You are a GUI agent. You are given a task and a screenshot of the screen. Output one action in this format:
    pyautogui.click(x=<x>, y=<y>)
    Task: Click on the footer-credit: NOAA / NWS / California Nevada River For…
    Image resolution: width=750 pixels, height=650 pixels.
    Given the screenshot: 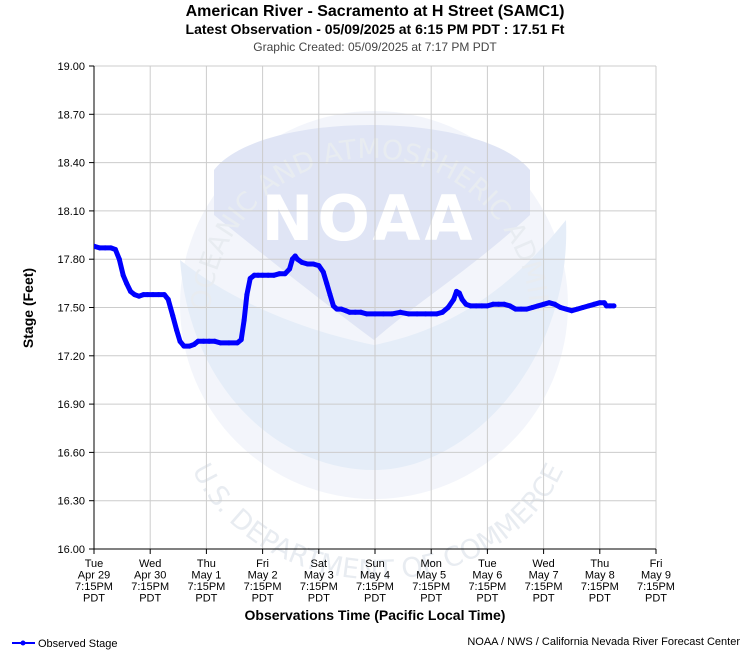 What is the action you would take?
    pyautogui.click(x=603, y=642)
    